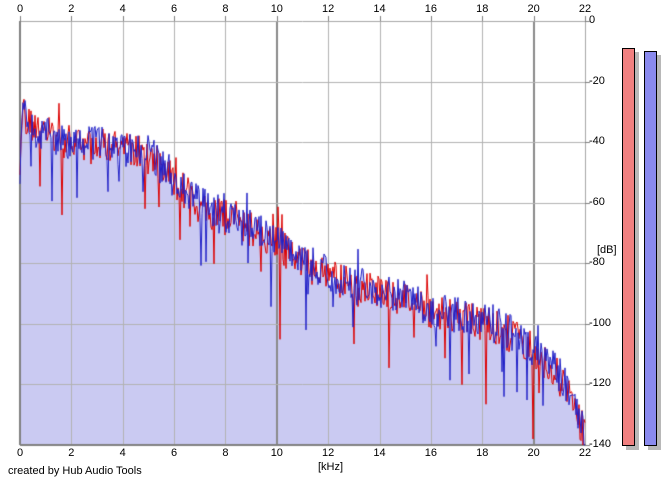 This screenshot has width=665, height=486. What do you see at coordinates (225, 453) in the screenshot?
I see `x-axis-bottom-tick-8: 8` at bounding box center [225, 453].